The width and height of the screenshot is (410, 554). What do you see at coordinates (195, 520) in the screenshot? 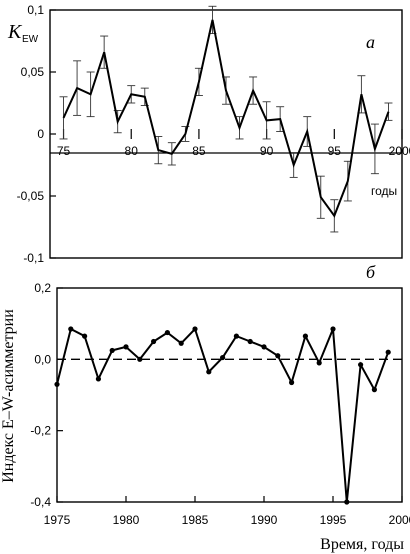
I see `bottom-x-tick-label: 1985` at bounding box center [195, 520].